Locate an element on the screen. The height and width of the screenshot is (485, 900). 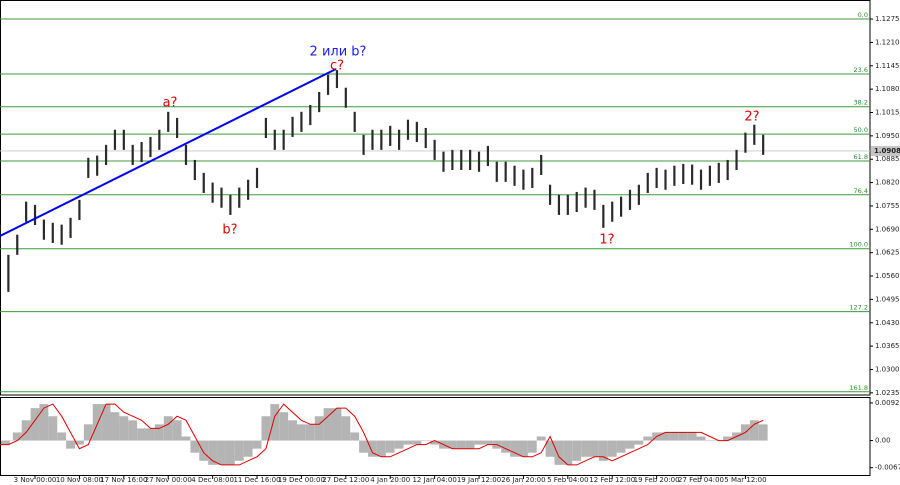
y-tick-label: 1.1275 is located at coordinates (887, 19).